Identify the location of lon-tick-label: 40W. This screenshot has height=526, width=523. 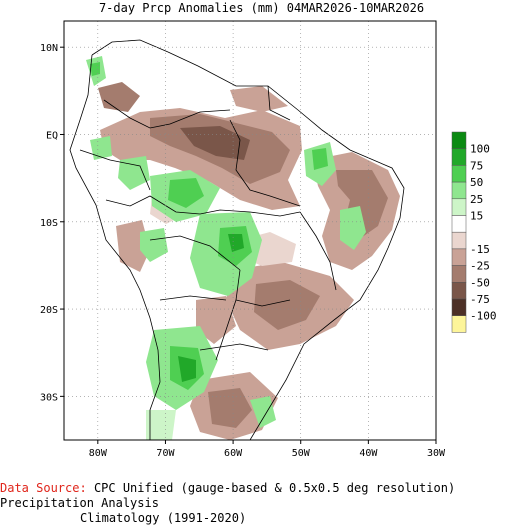
(368, 453).